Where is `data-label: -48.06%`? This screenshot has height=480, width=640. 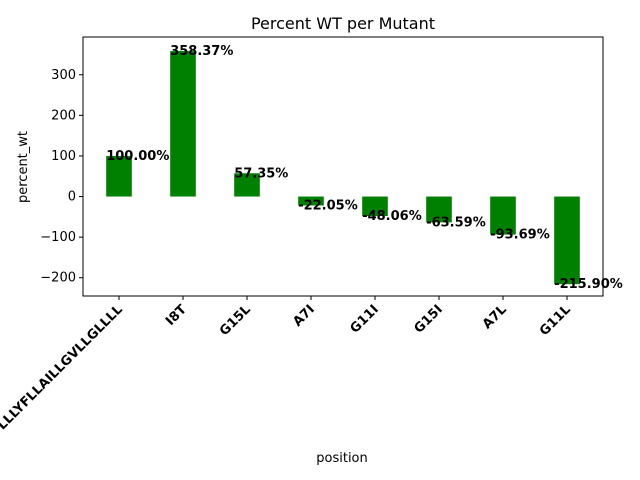
data-label: -48.06% is located at coordinates (392, 216).